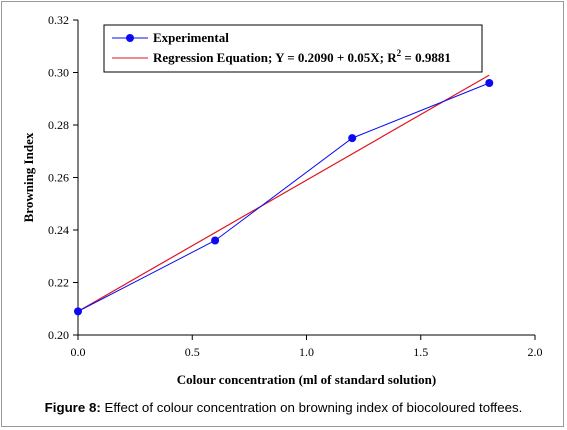 The width and height of the screenshot is (567, 430). Describe the element at coordinates (28, 177) in the screenshot. I see `y-axis-label: Browning Index` at that location.